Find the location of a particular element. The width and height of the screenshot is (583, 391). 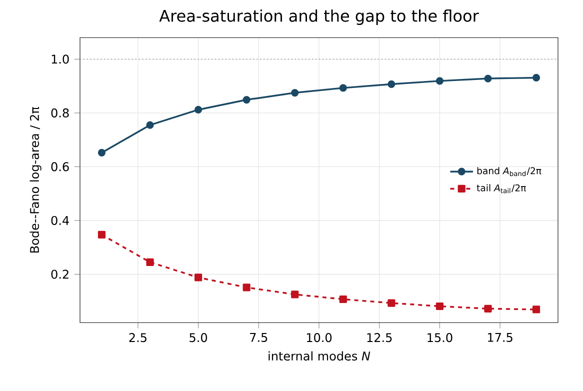

y-tick-label: 0.6 is located at coordinates (60, 167).